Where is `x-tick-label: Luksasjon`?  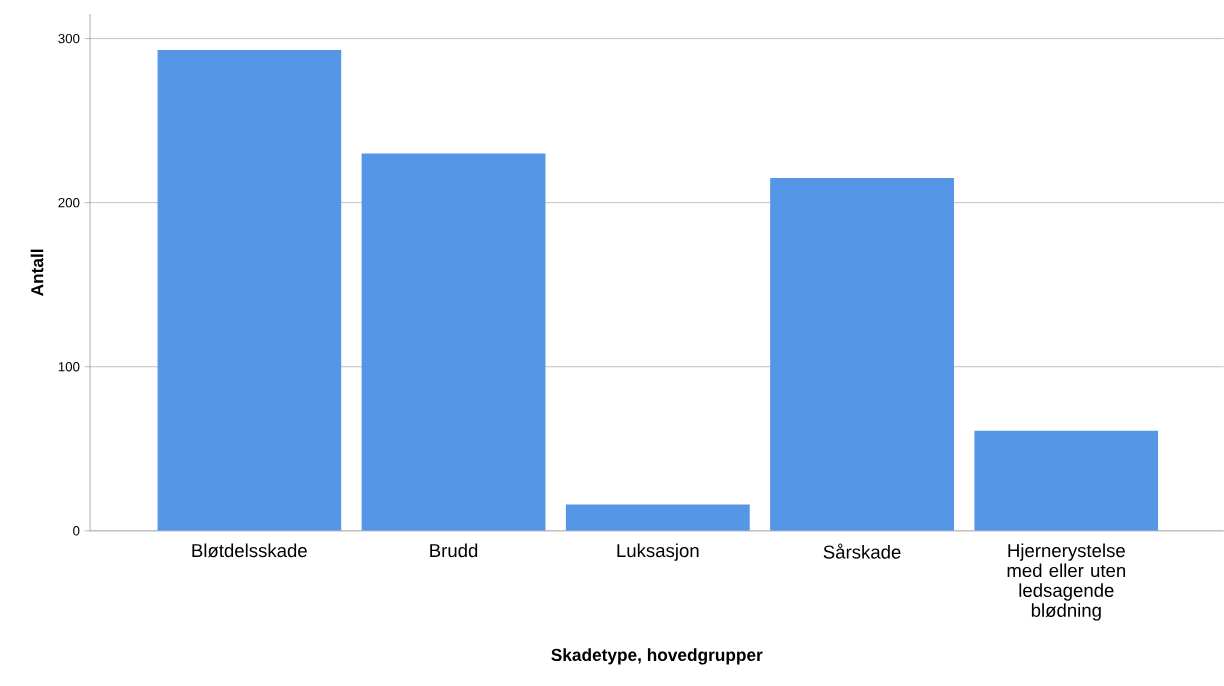 x-tick-label: Luksasjon is located at coordinates (658, 552).